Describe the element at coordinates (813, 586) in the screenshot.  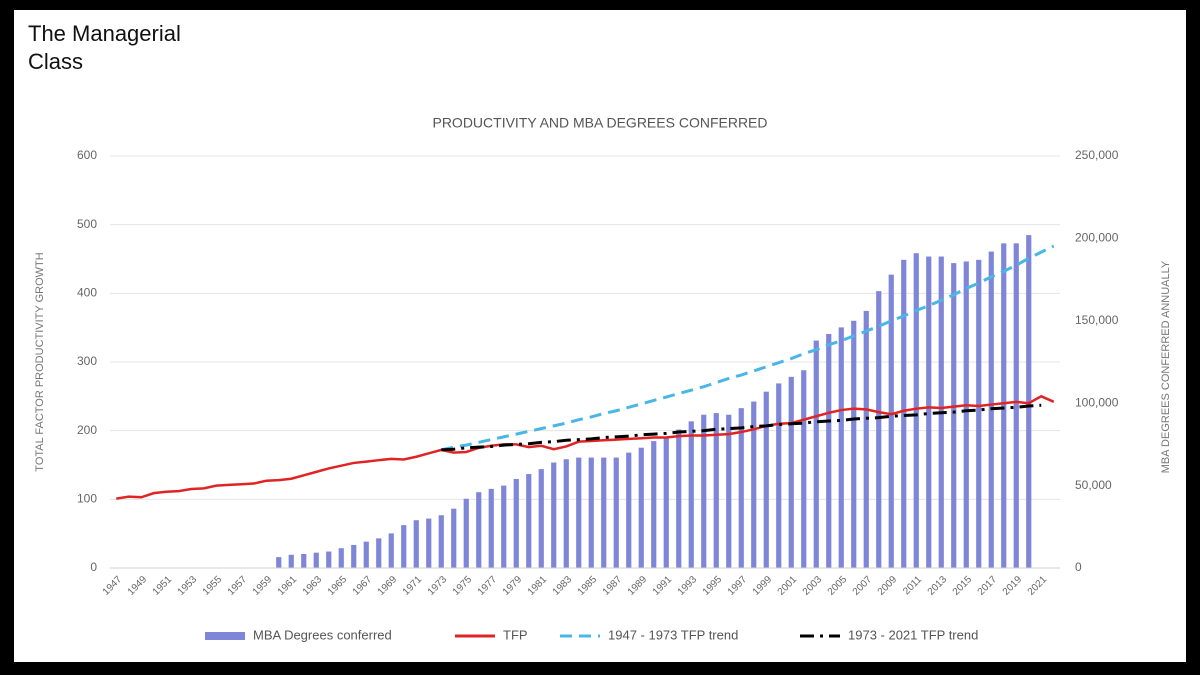
I see `x-tick-label: 2003` at that location.